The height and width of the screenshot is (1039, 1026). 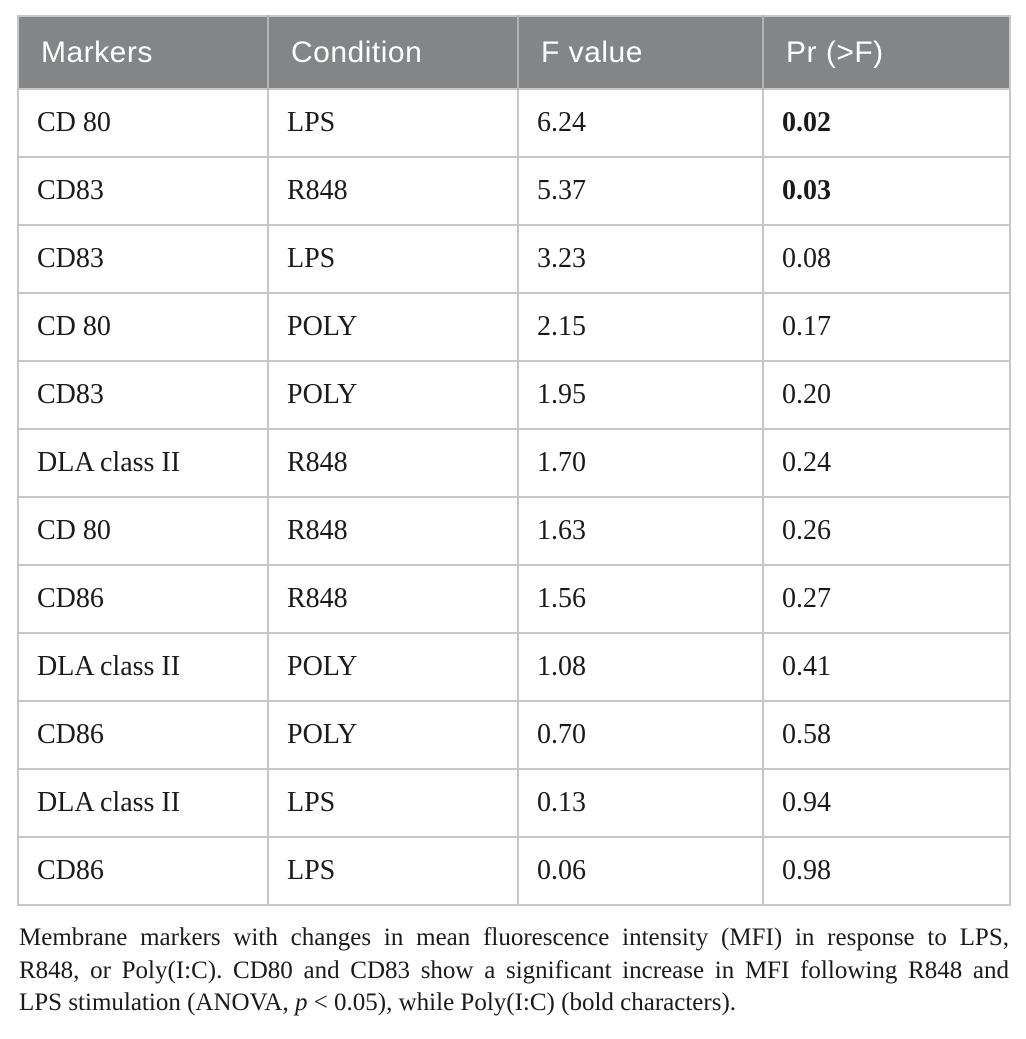 What do you see at coordinates (886, 122) in the screenshot?
I see `cell-pr-value: 0.02` at bounding box center [886, 122].